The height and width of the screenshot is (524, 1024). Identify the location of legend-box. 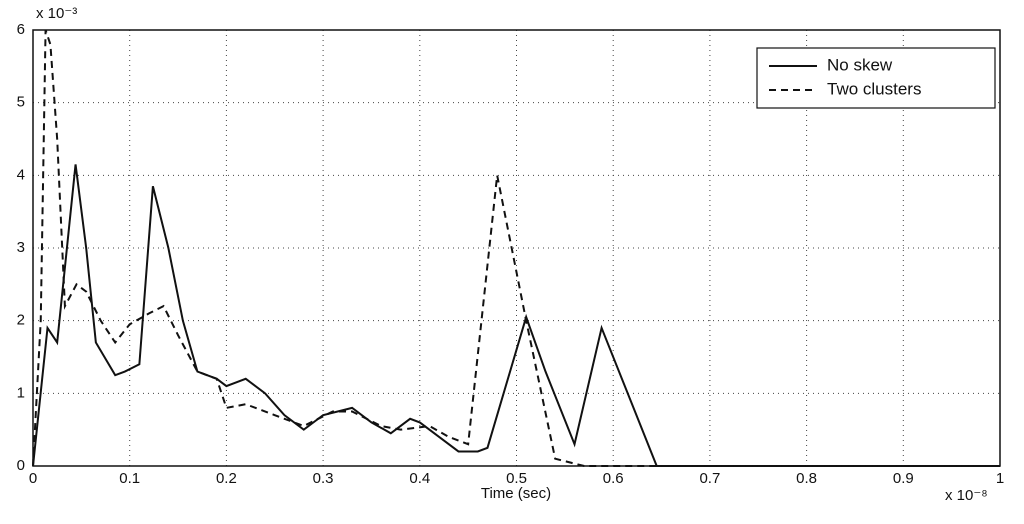
(876, 78).